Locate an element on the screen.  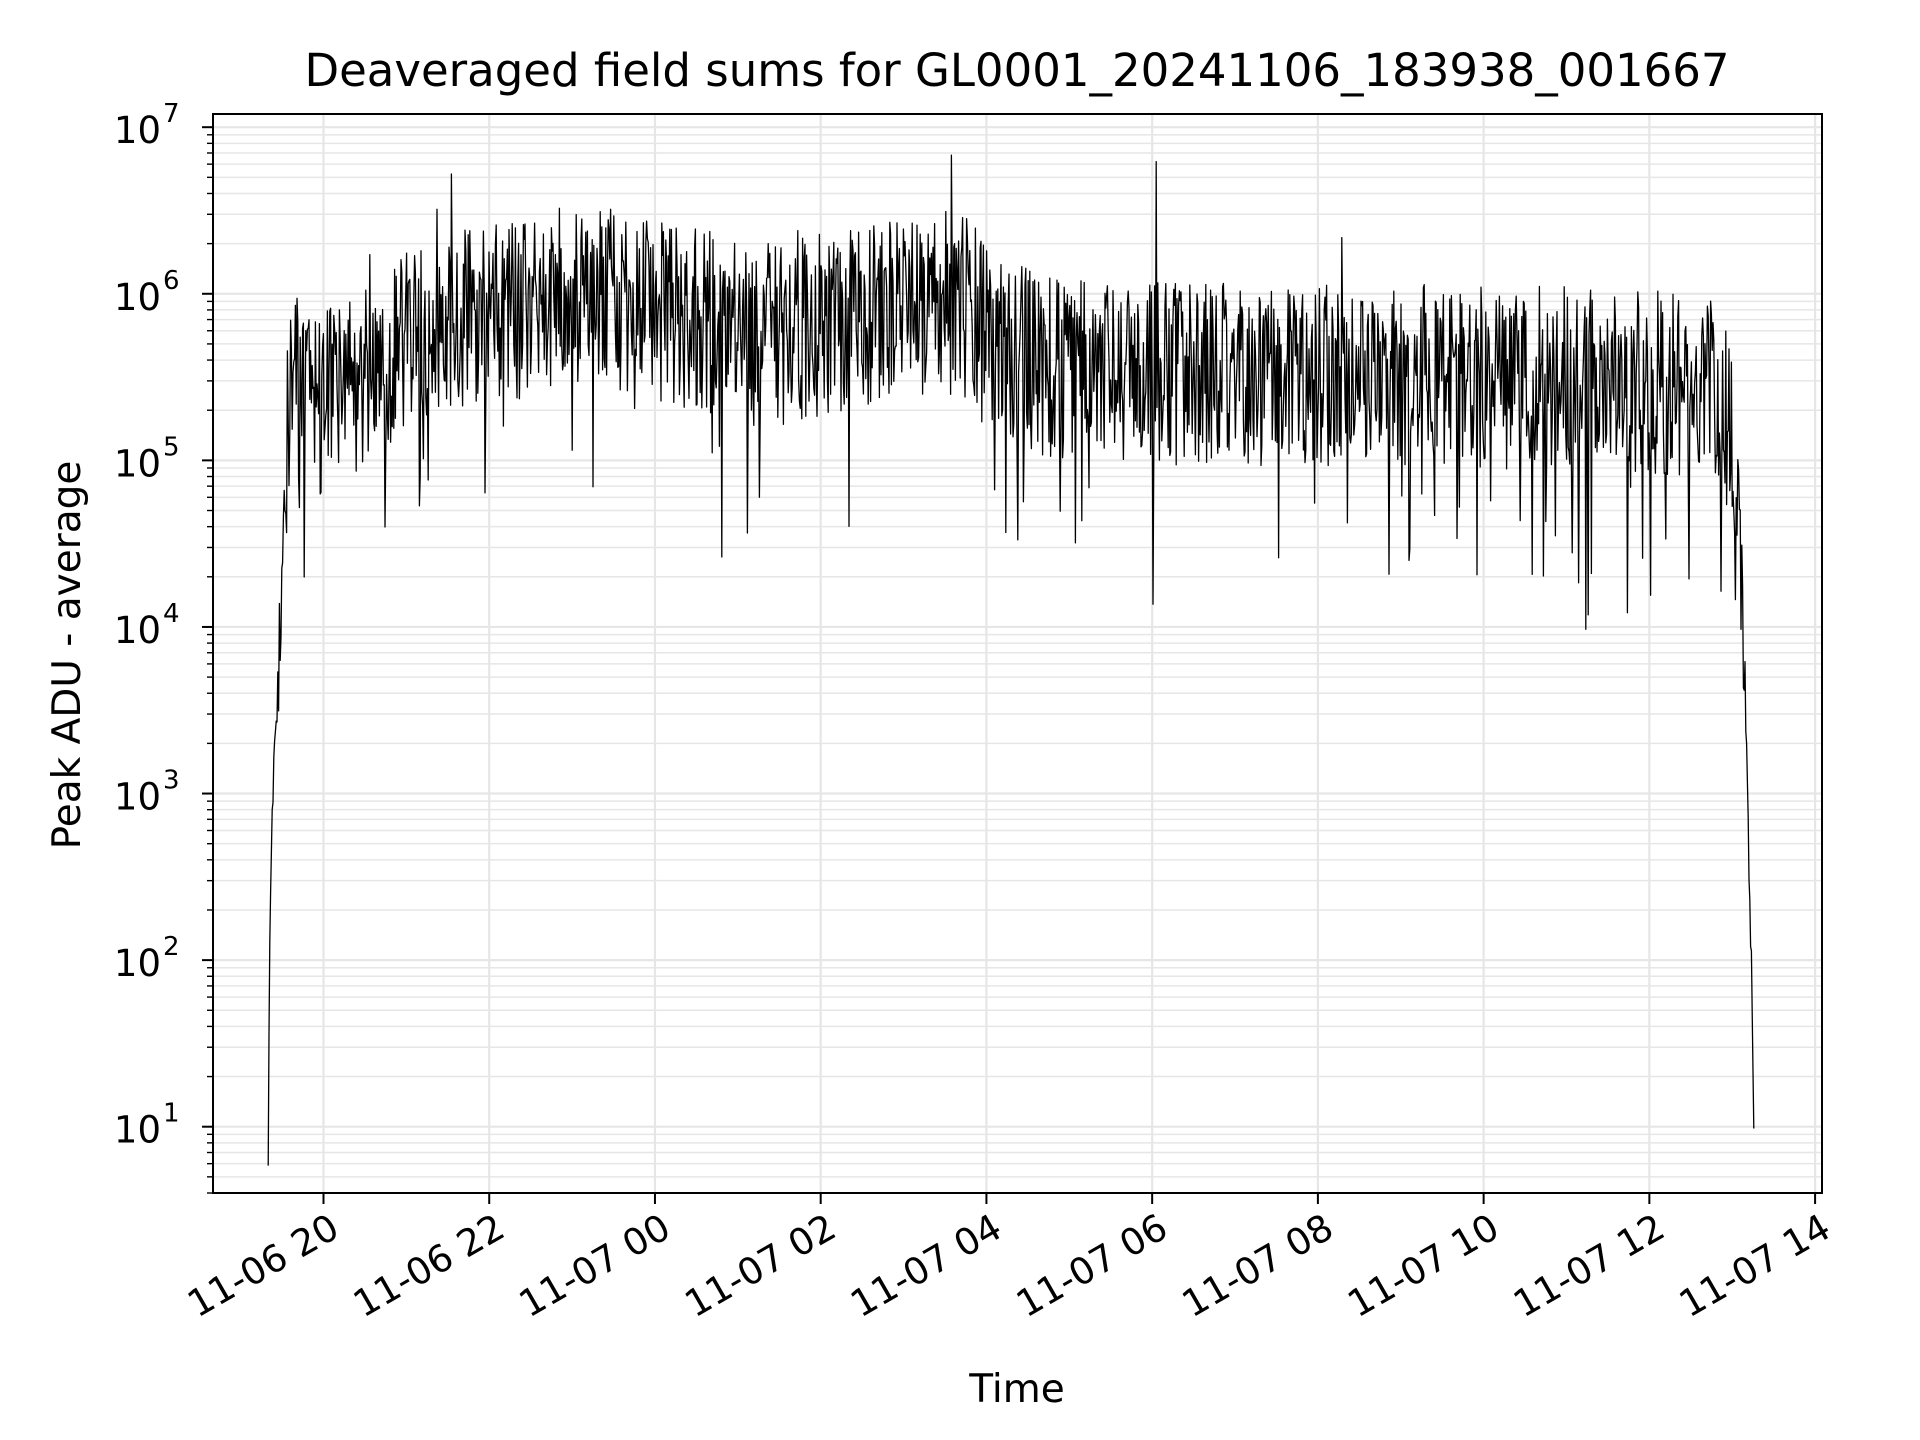
y-tick-exponent: 6 is located at coordinates (171, 281).